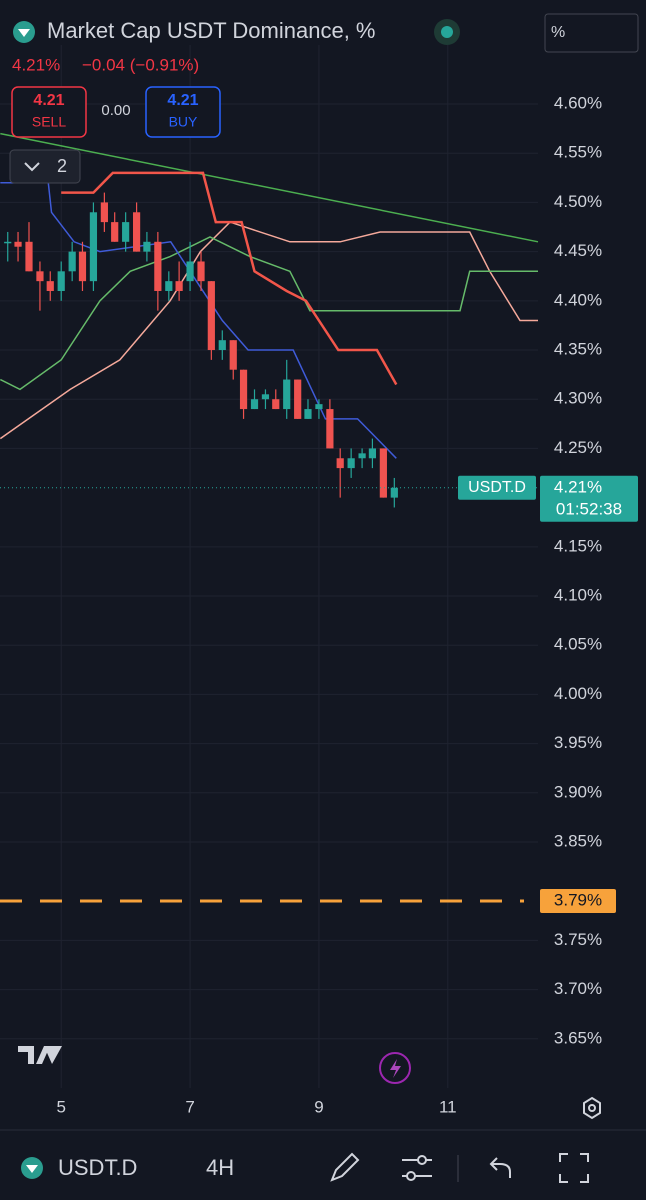  I want to click on y-tick-label: 4.15%, so click(578, 545).